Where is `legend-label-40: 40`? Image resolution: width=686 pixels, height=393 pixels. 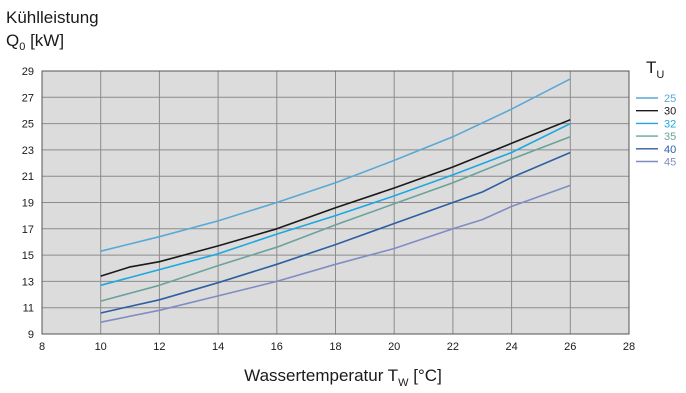
legend-label-40: 40 is located at coordinates (670, 150).